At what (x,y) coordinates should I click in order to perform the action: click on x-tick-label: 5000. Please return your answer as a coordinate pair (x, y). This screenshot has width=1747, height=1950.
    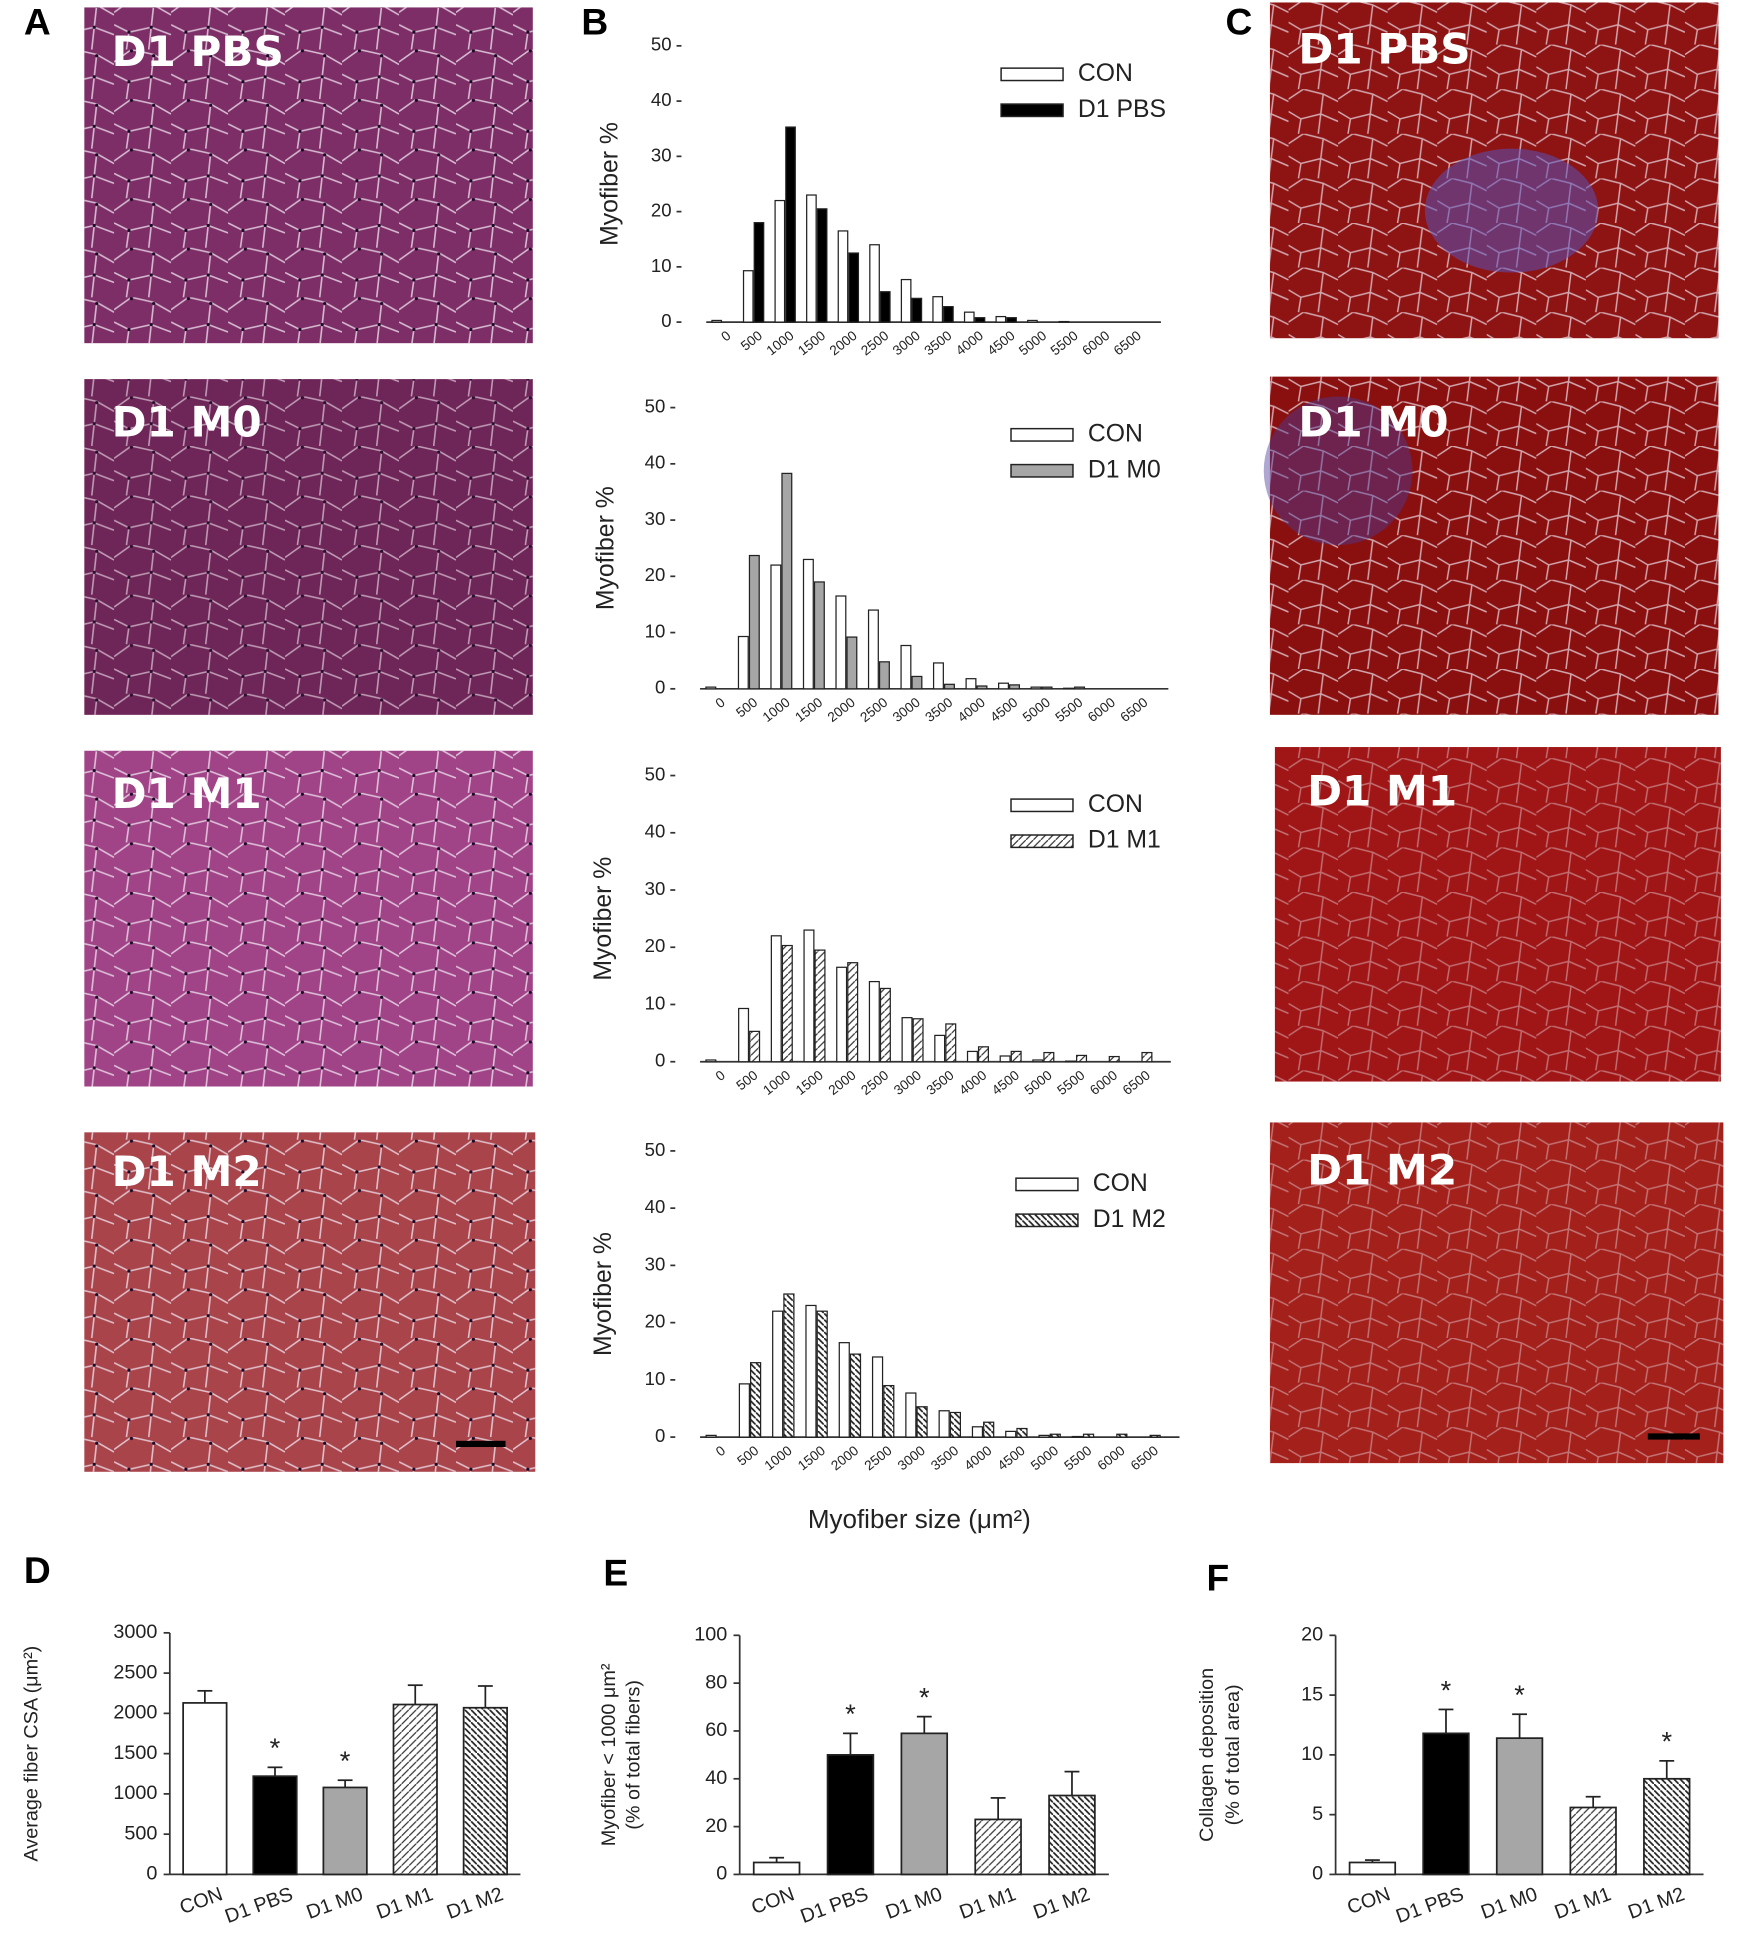
    Looking at the image, I should click on (1038, 1082).